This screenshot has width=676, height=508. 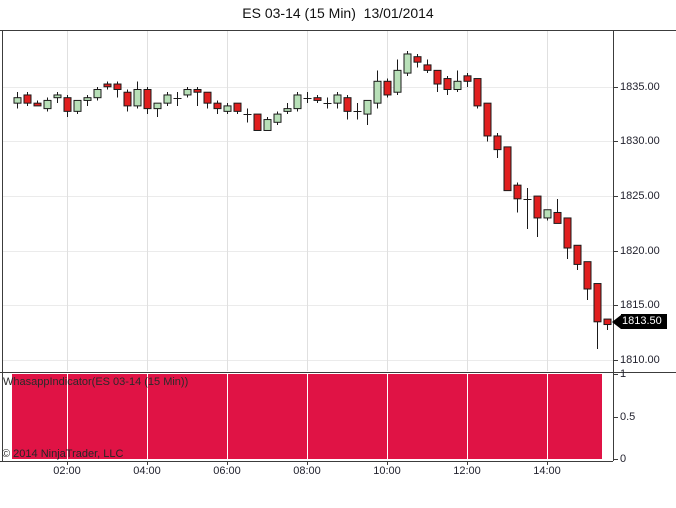 I want to click on time-tick-label: 12:00, so click(x=467, y=471).